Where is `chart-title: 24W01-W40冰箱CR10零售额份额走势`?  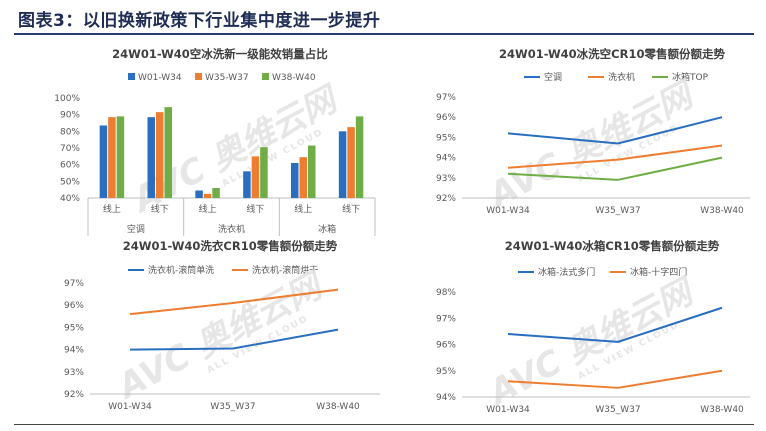
chart-title: 24W01-W40冰箱CR10零售额份额走势 is located at coordinates (612, 246).